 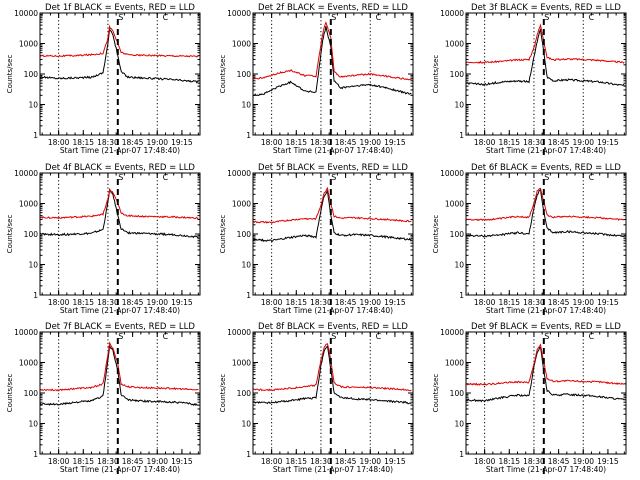 I want to click on chart-title: Det 1f BLACK = Events, RED = LLD, so click(x=120, y=8).